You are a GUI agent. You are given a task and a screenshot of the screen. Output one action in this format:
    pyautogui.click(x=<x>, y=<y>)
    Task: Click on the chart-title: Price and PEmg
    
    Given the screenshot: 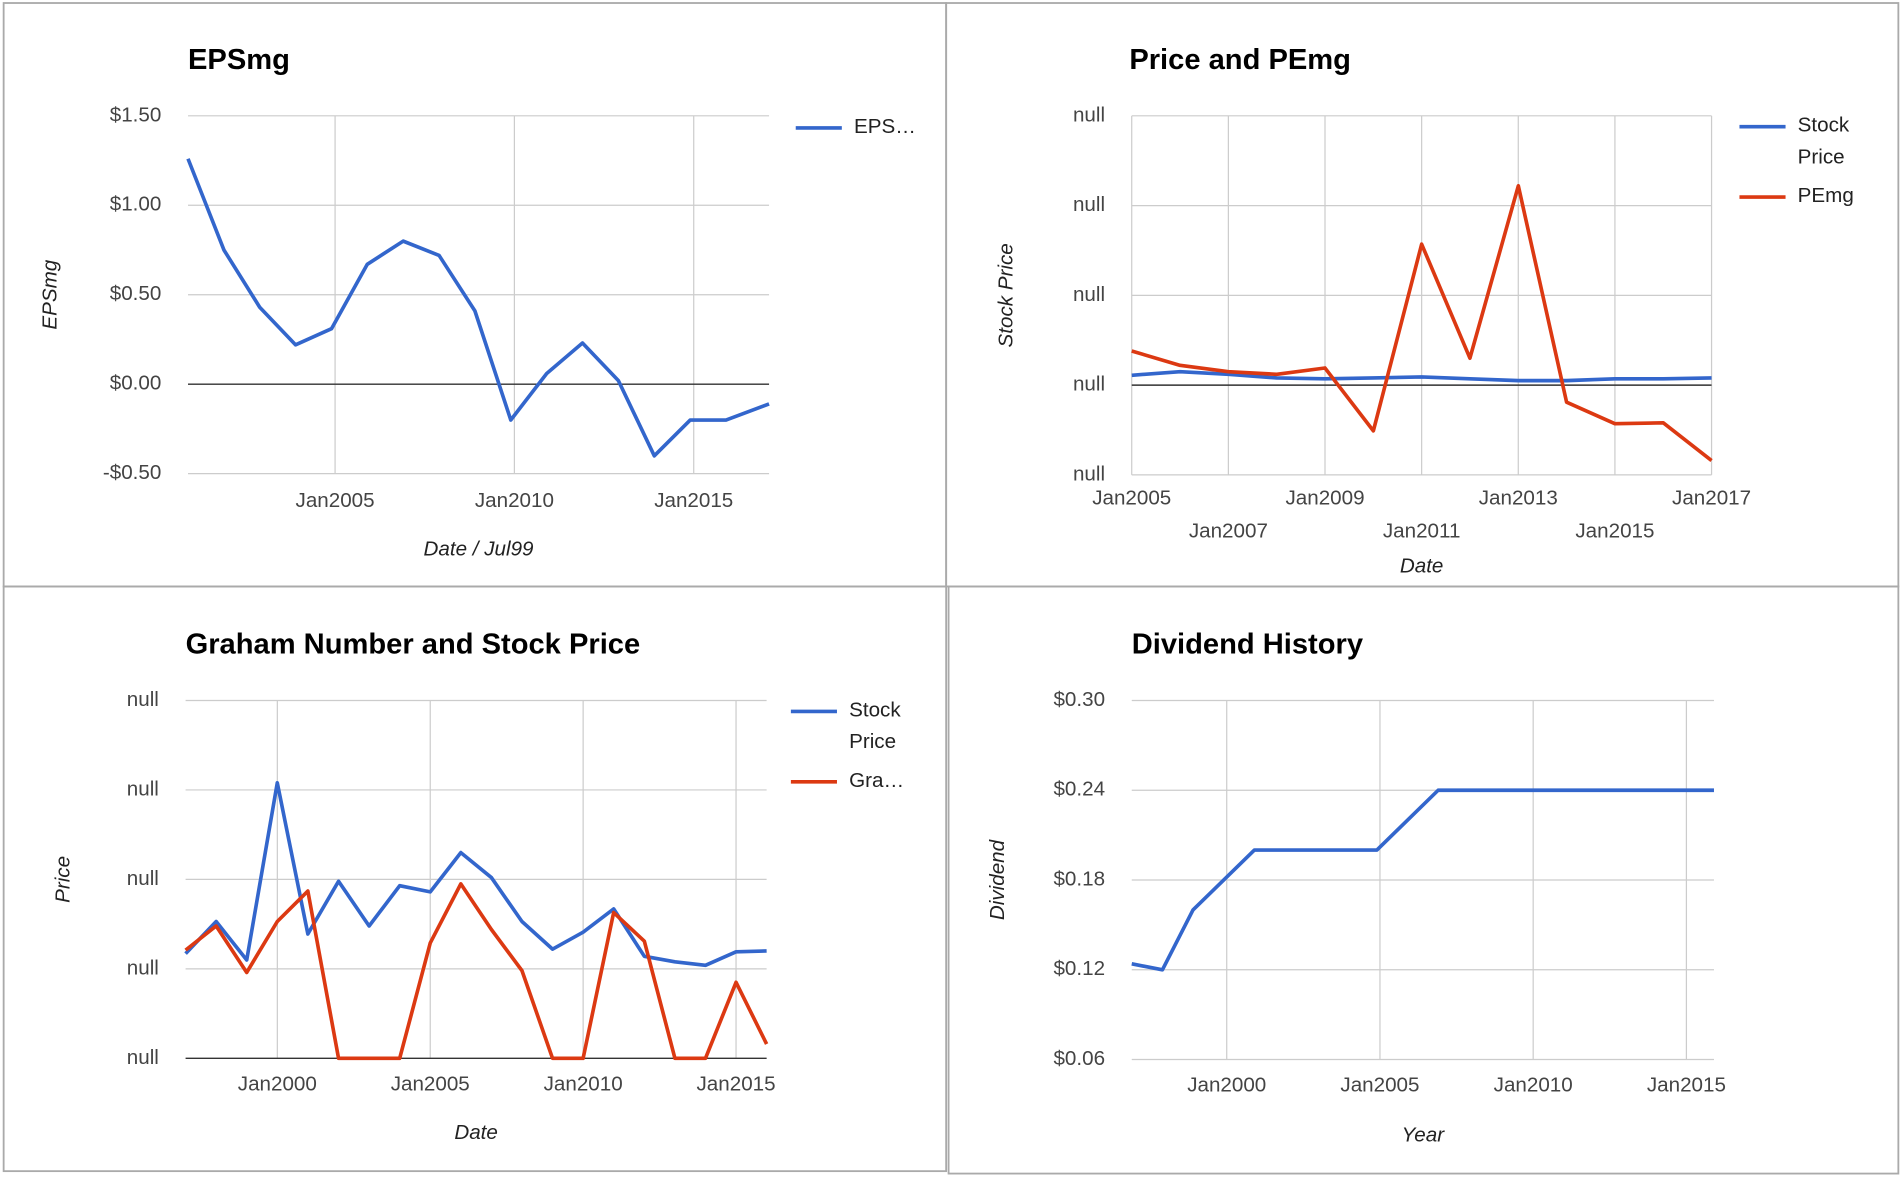 What is the action you would take?
    pyautogui.click(x=1240, y=60)
    